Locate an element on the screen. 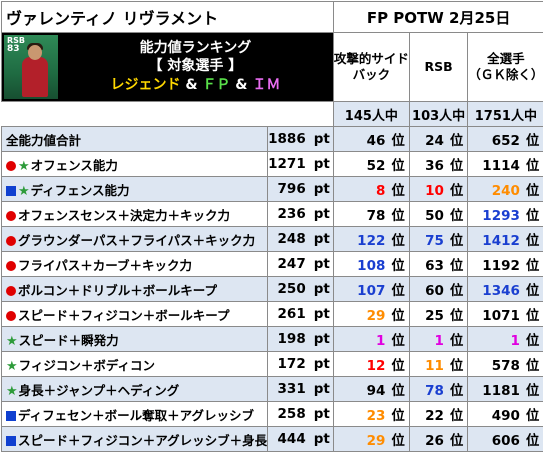 This screenshot has width=543, height=452. player-name: ヴァレンティノ リヴラメント is located at coordinates (168, 17).